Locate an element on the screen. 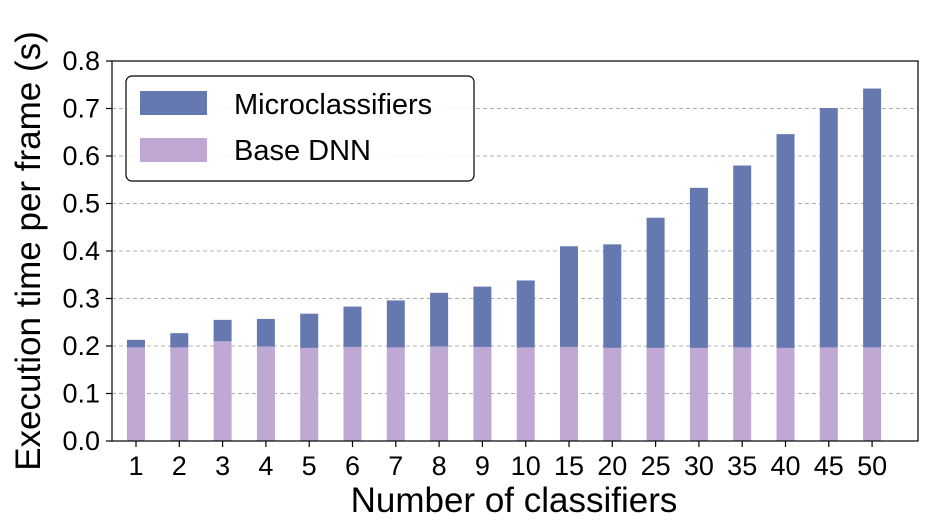 The height and width of the screenshot is (531, 935). x-tick-label: 15 is located at coordinates (569, 466).